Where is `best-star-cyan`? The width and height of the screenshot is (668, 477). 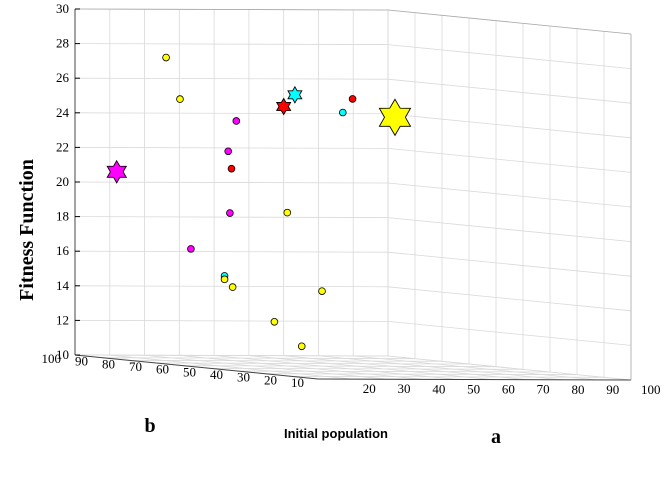 best-star-cyan is located at coordinates (295, 94).